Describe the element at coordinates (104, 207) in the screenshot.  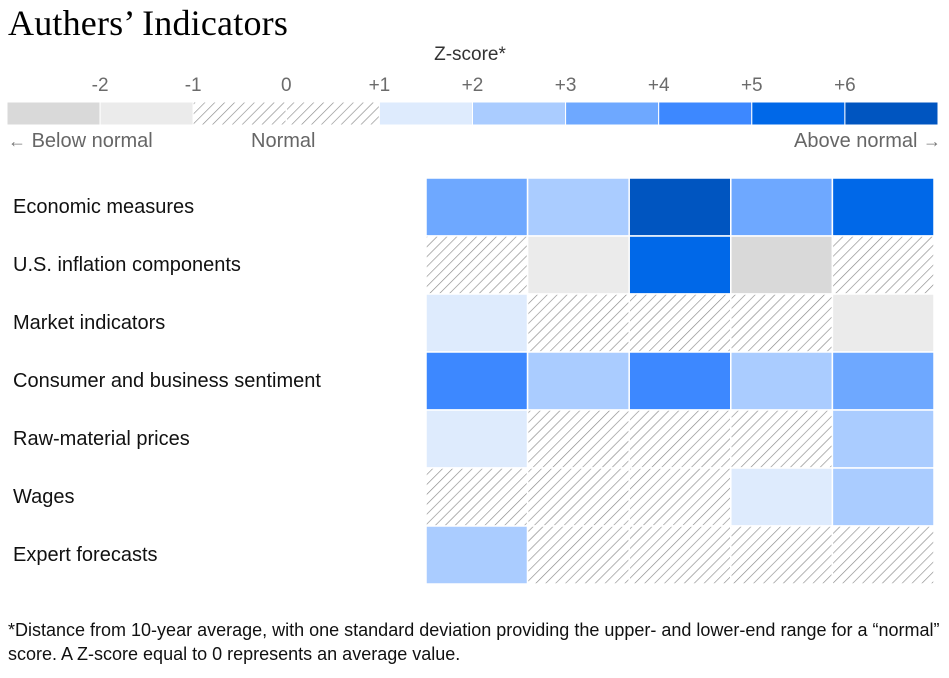
I see `row-label-economic-measures: Economic measures` at that location.